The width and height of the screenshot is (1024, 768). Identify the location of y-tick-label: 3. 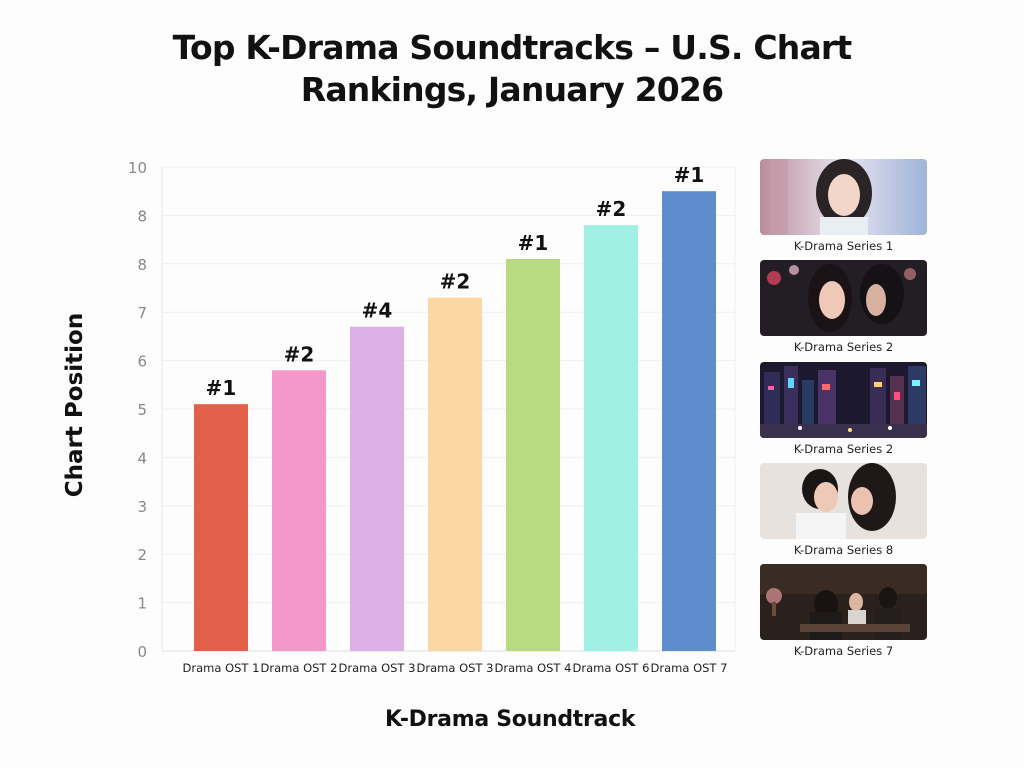
(142, 507).